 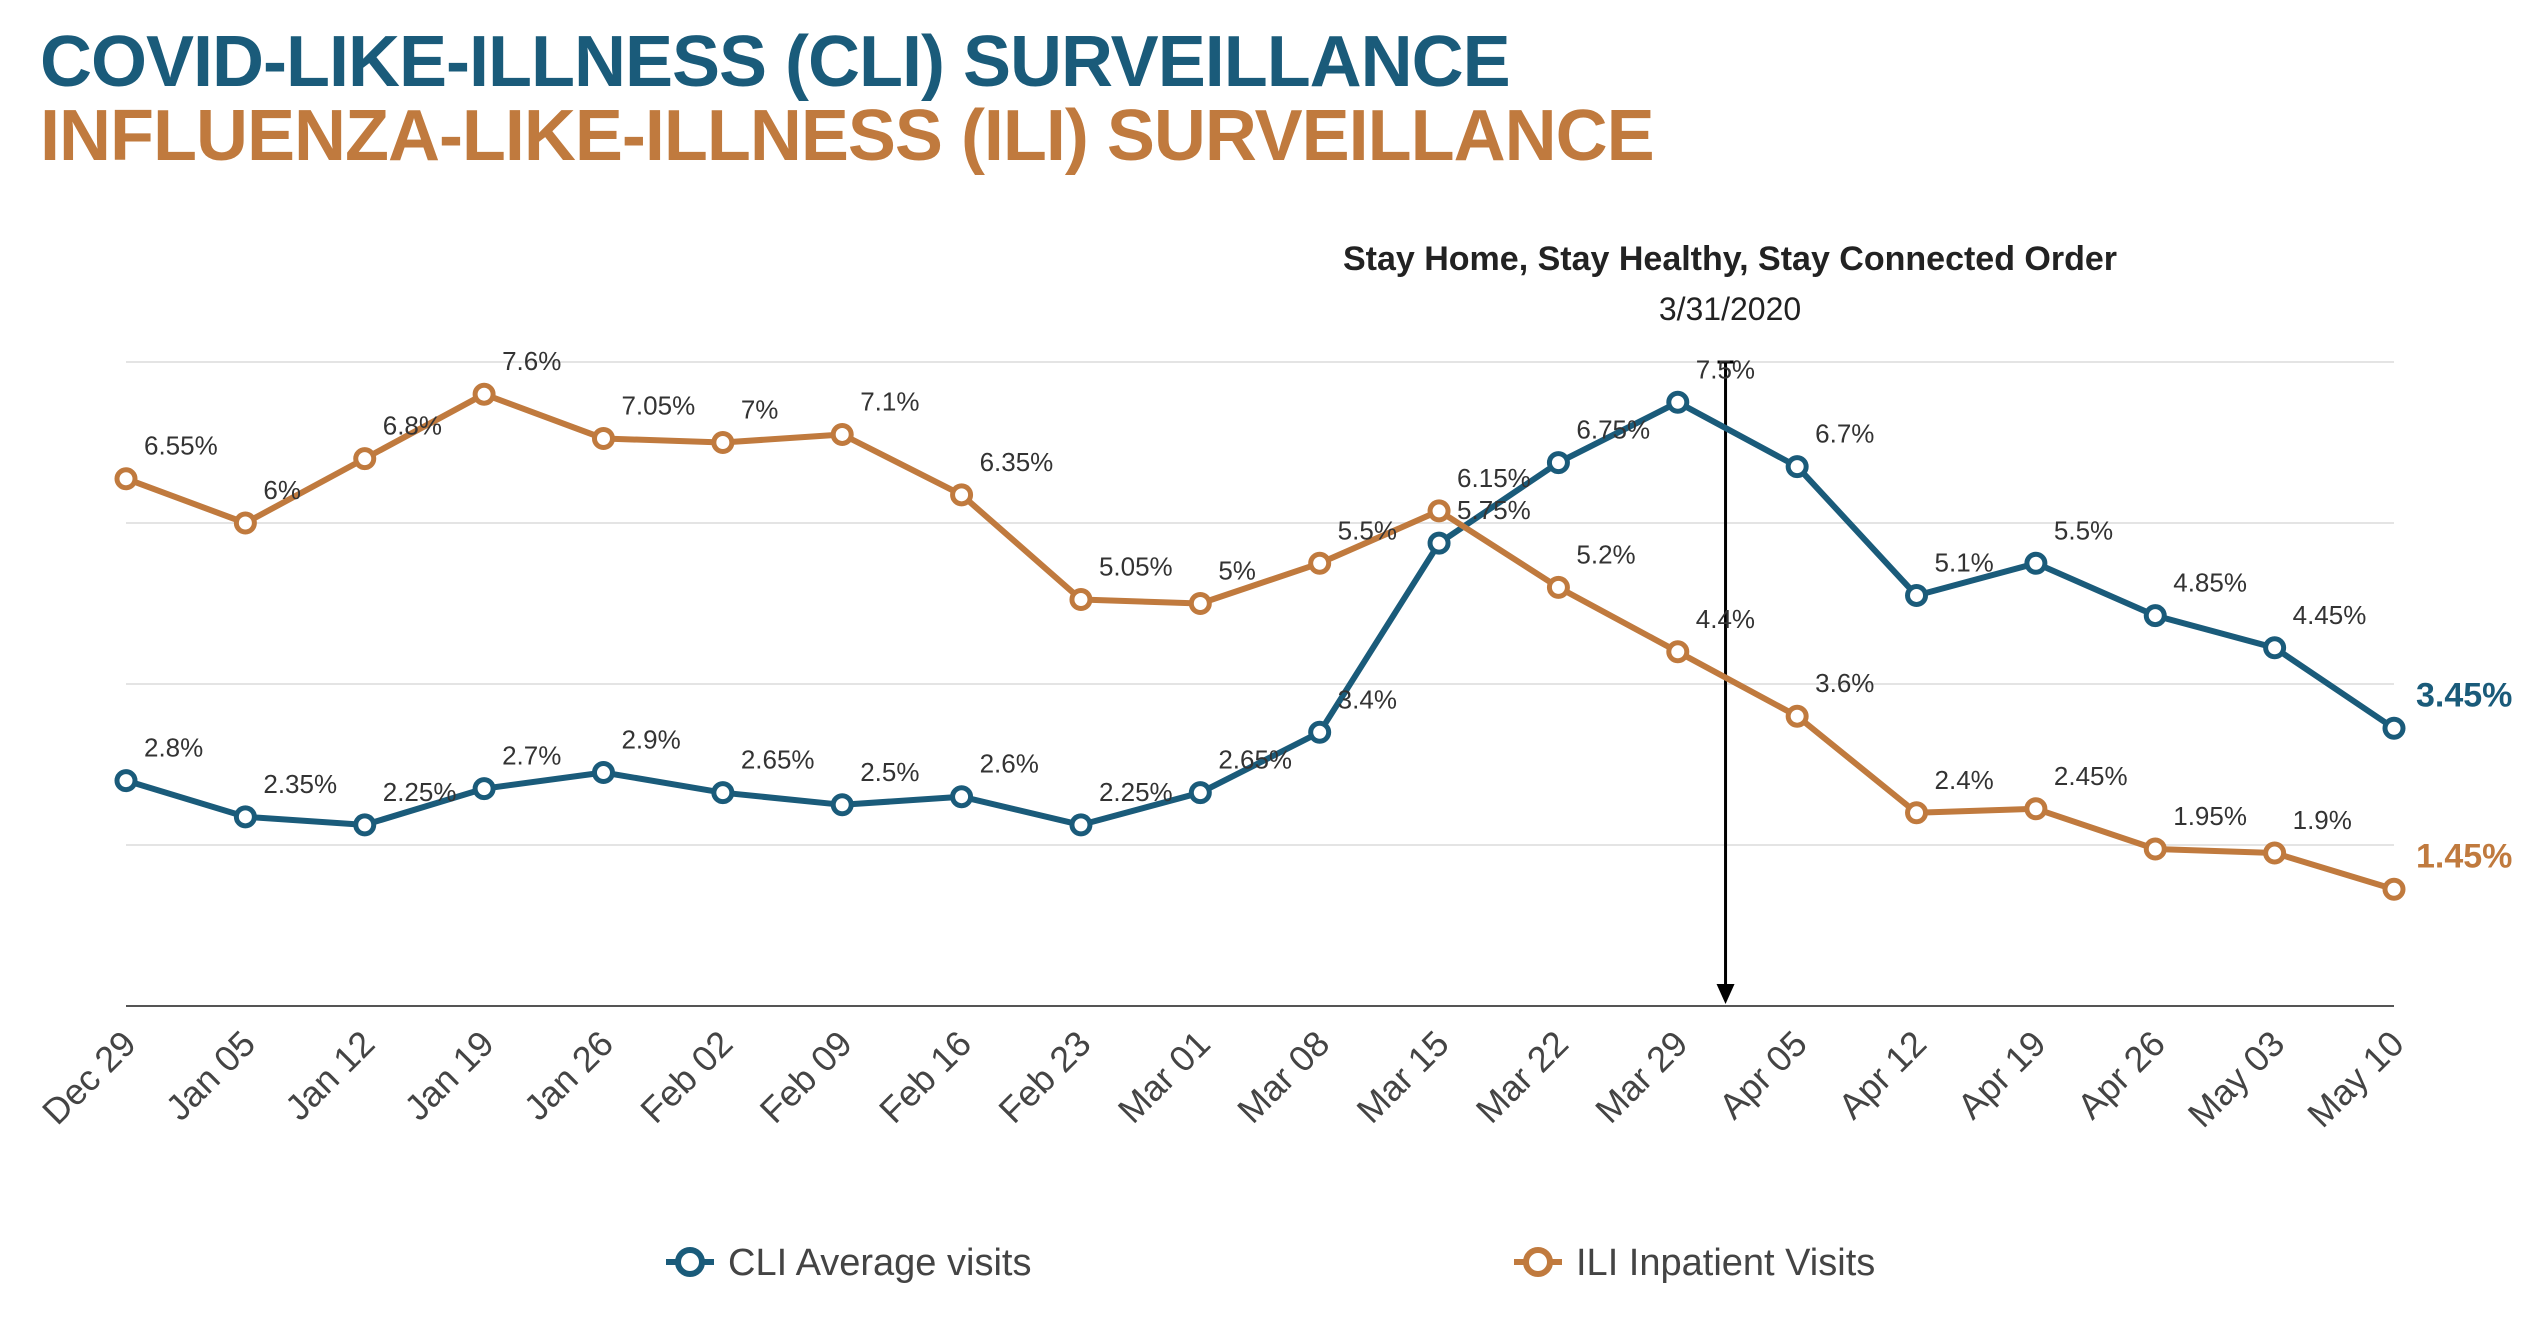 What do you see at coordinates (1237, 571) in the screenshot?
I see `ili-data-label: 5%` at bounding box center [1237, 571].